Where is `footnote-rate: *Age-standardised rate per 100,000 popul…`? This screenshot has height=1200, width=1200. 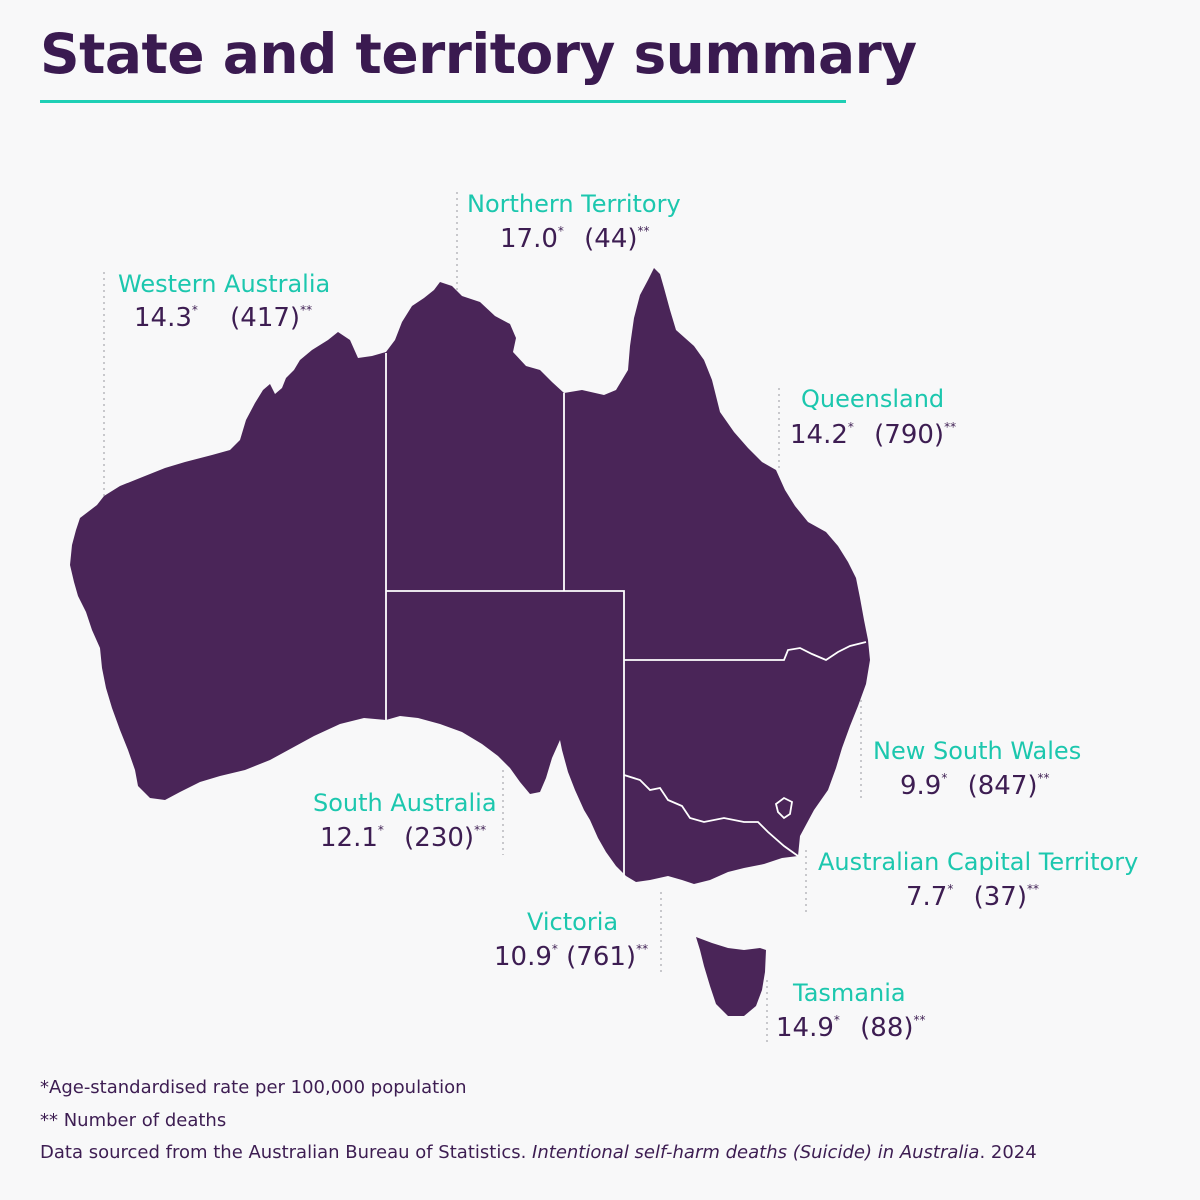
footnote-rate: *Age-standardised rate per 100,000 popul… is located at coordinates (253, 1087).